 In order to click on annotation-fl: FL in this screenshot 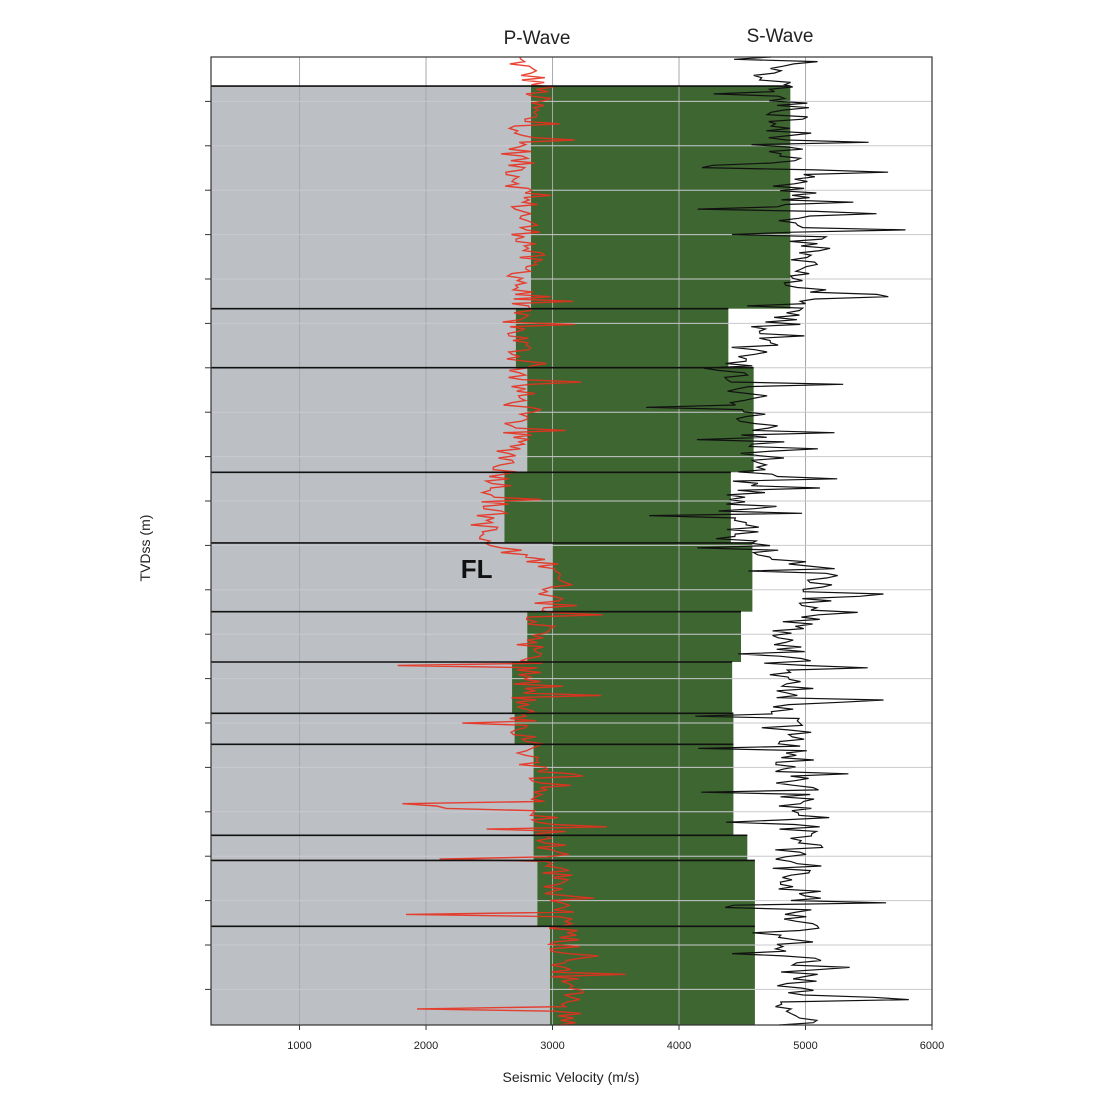, I will do `click(477, 569)`.